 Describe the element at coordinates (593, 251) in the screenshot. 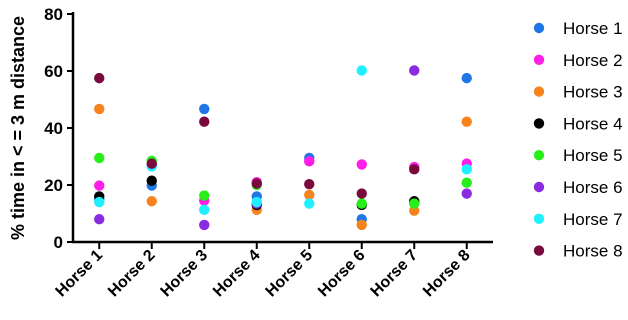

I see `legend-label: Horse 8` at that location.